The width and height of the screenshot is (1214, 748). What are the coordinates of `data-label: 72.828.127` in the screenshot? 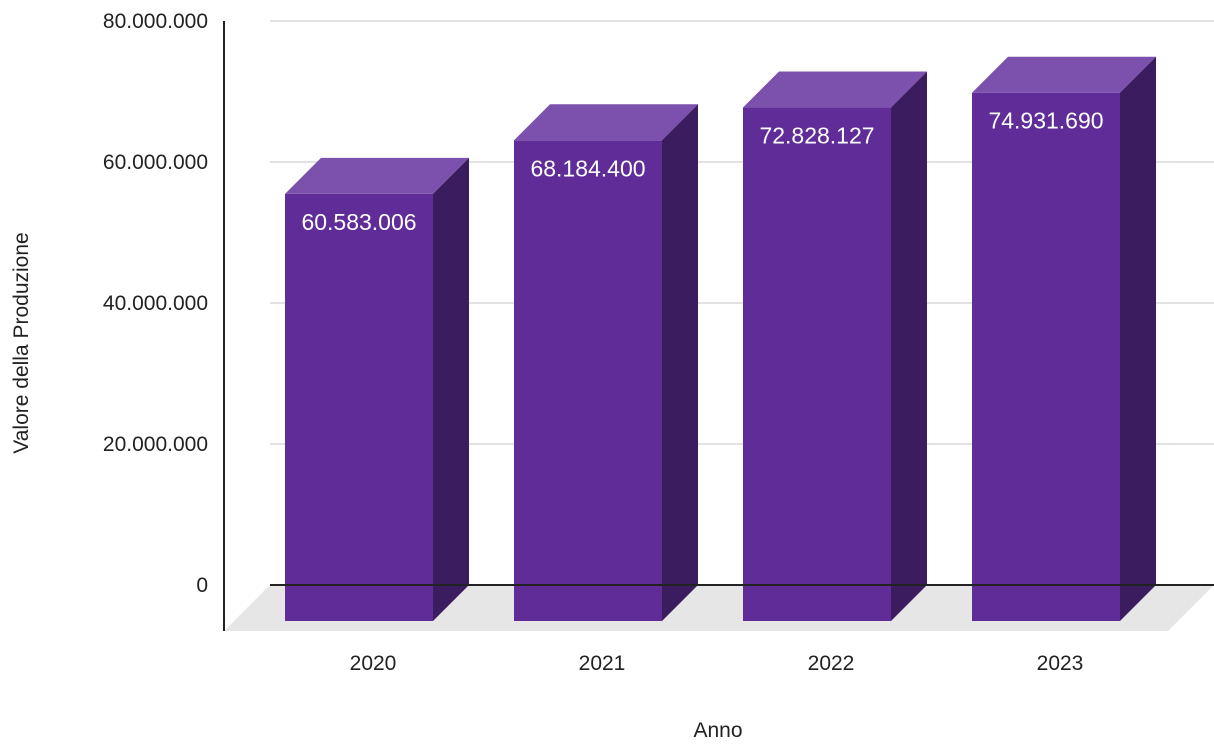 It's located at (816, 136).